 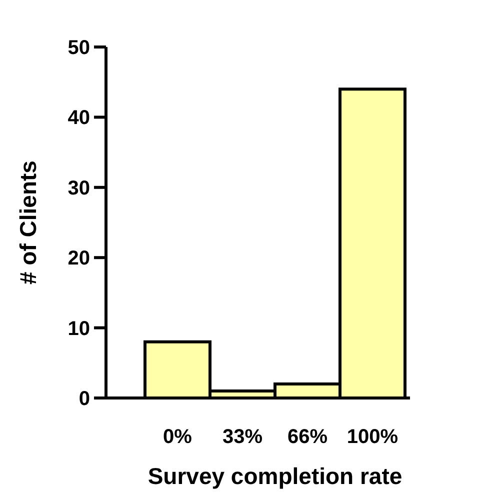 I want to click on y-tick-label: 0, so click(x=84, y=399).